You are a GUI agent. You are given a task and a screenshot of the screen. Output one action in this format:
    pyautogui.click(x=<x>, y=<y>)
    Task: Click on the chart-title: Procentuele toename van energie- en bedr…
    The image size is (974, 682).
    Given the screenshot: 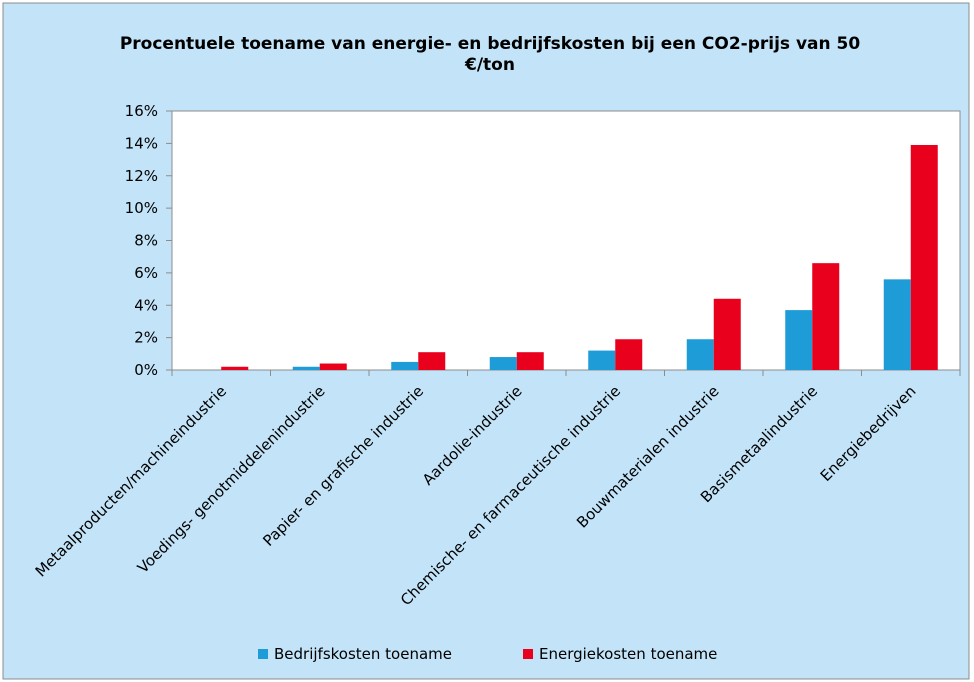 What is the action you would take?
    pyautogui.click(x=490, y=54)
    